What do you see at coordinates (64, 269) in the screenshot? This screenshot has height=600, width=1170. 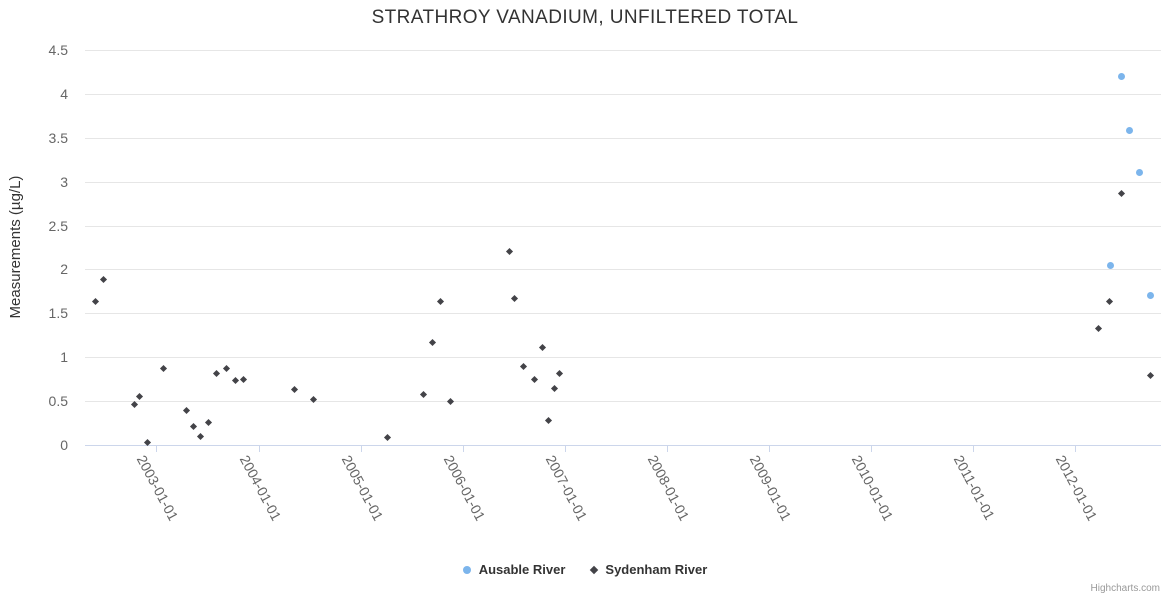 I see `y-axis-label: 2` at bounding box center [64, 269].